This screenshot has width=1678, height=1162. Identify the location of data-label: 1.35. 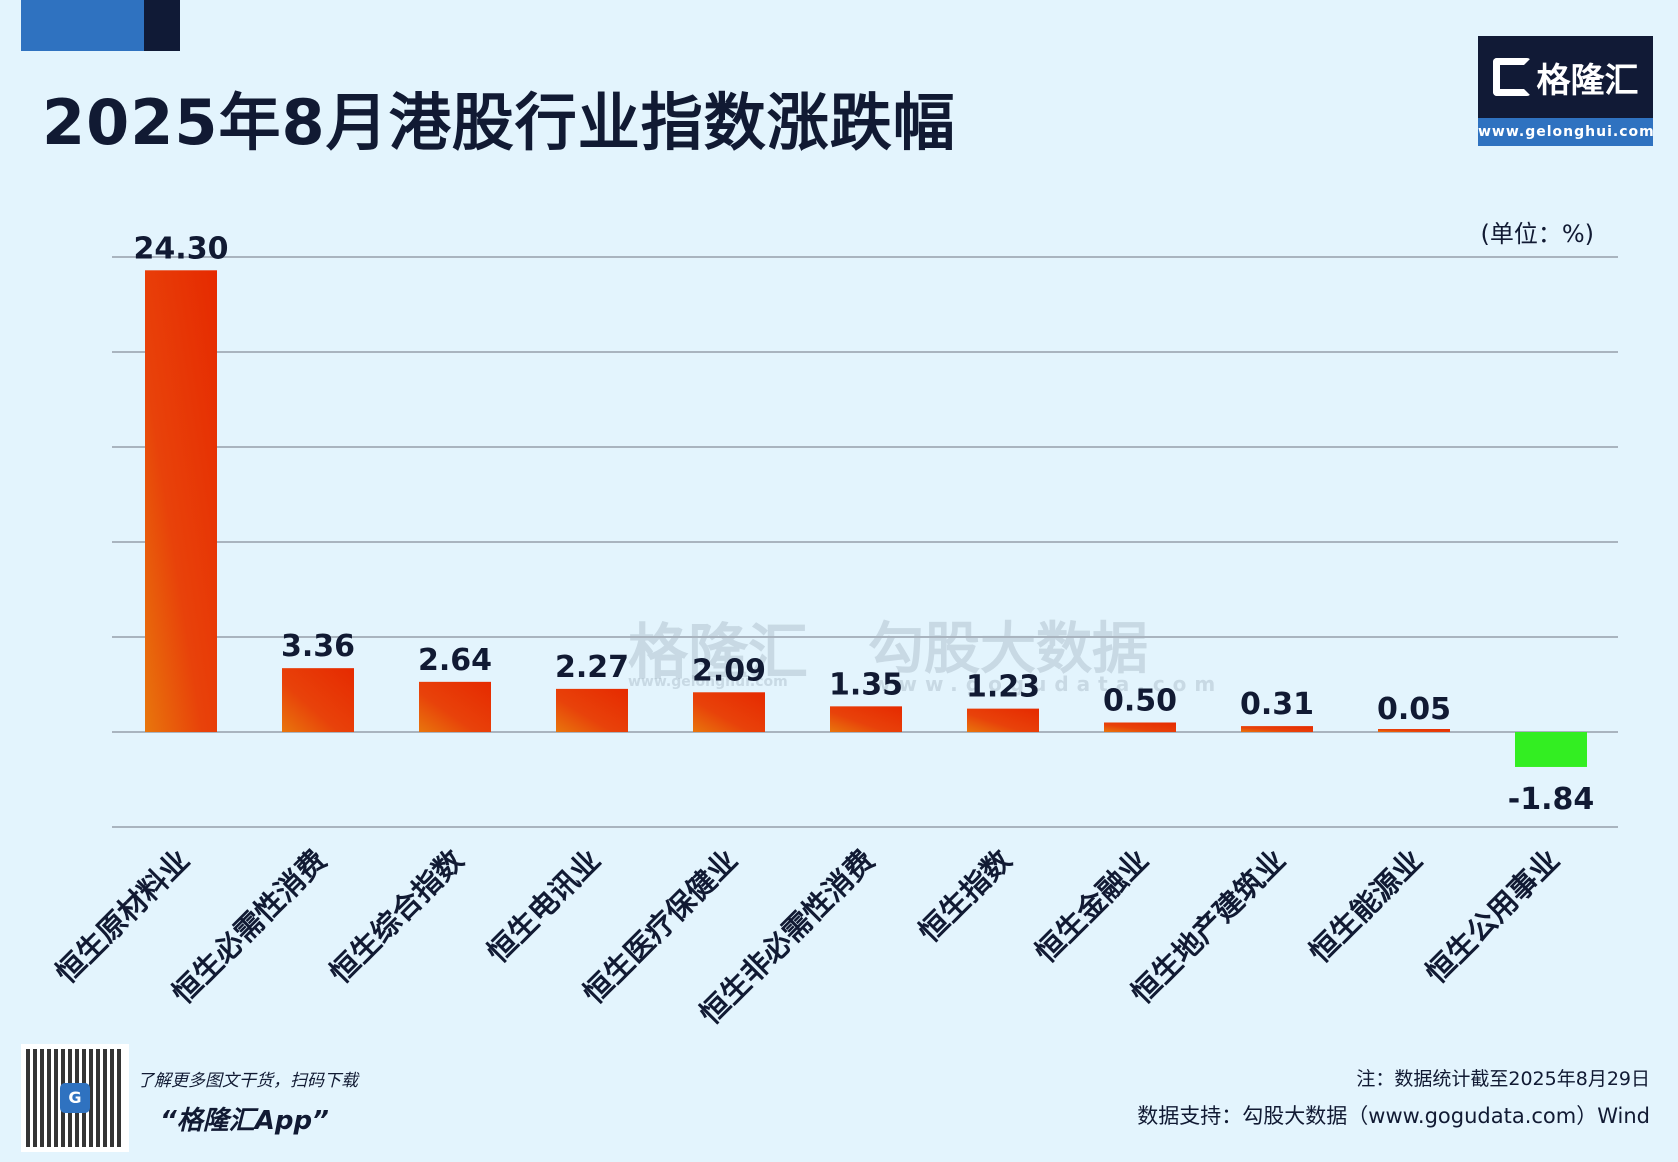
(866, 684).